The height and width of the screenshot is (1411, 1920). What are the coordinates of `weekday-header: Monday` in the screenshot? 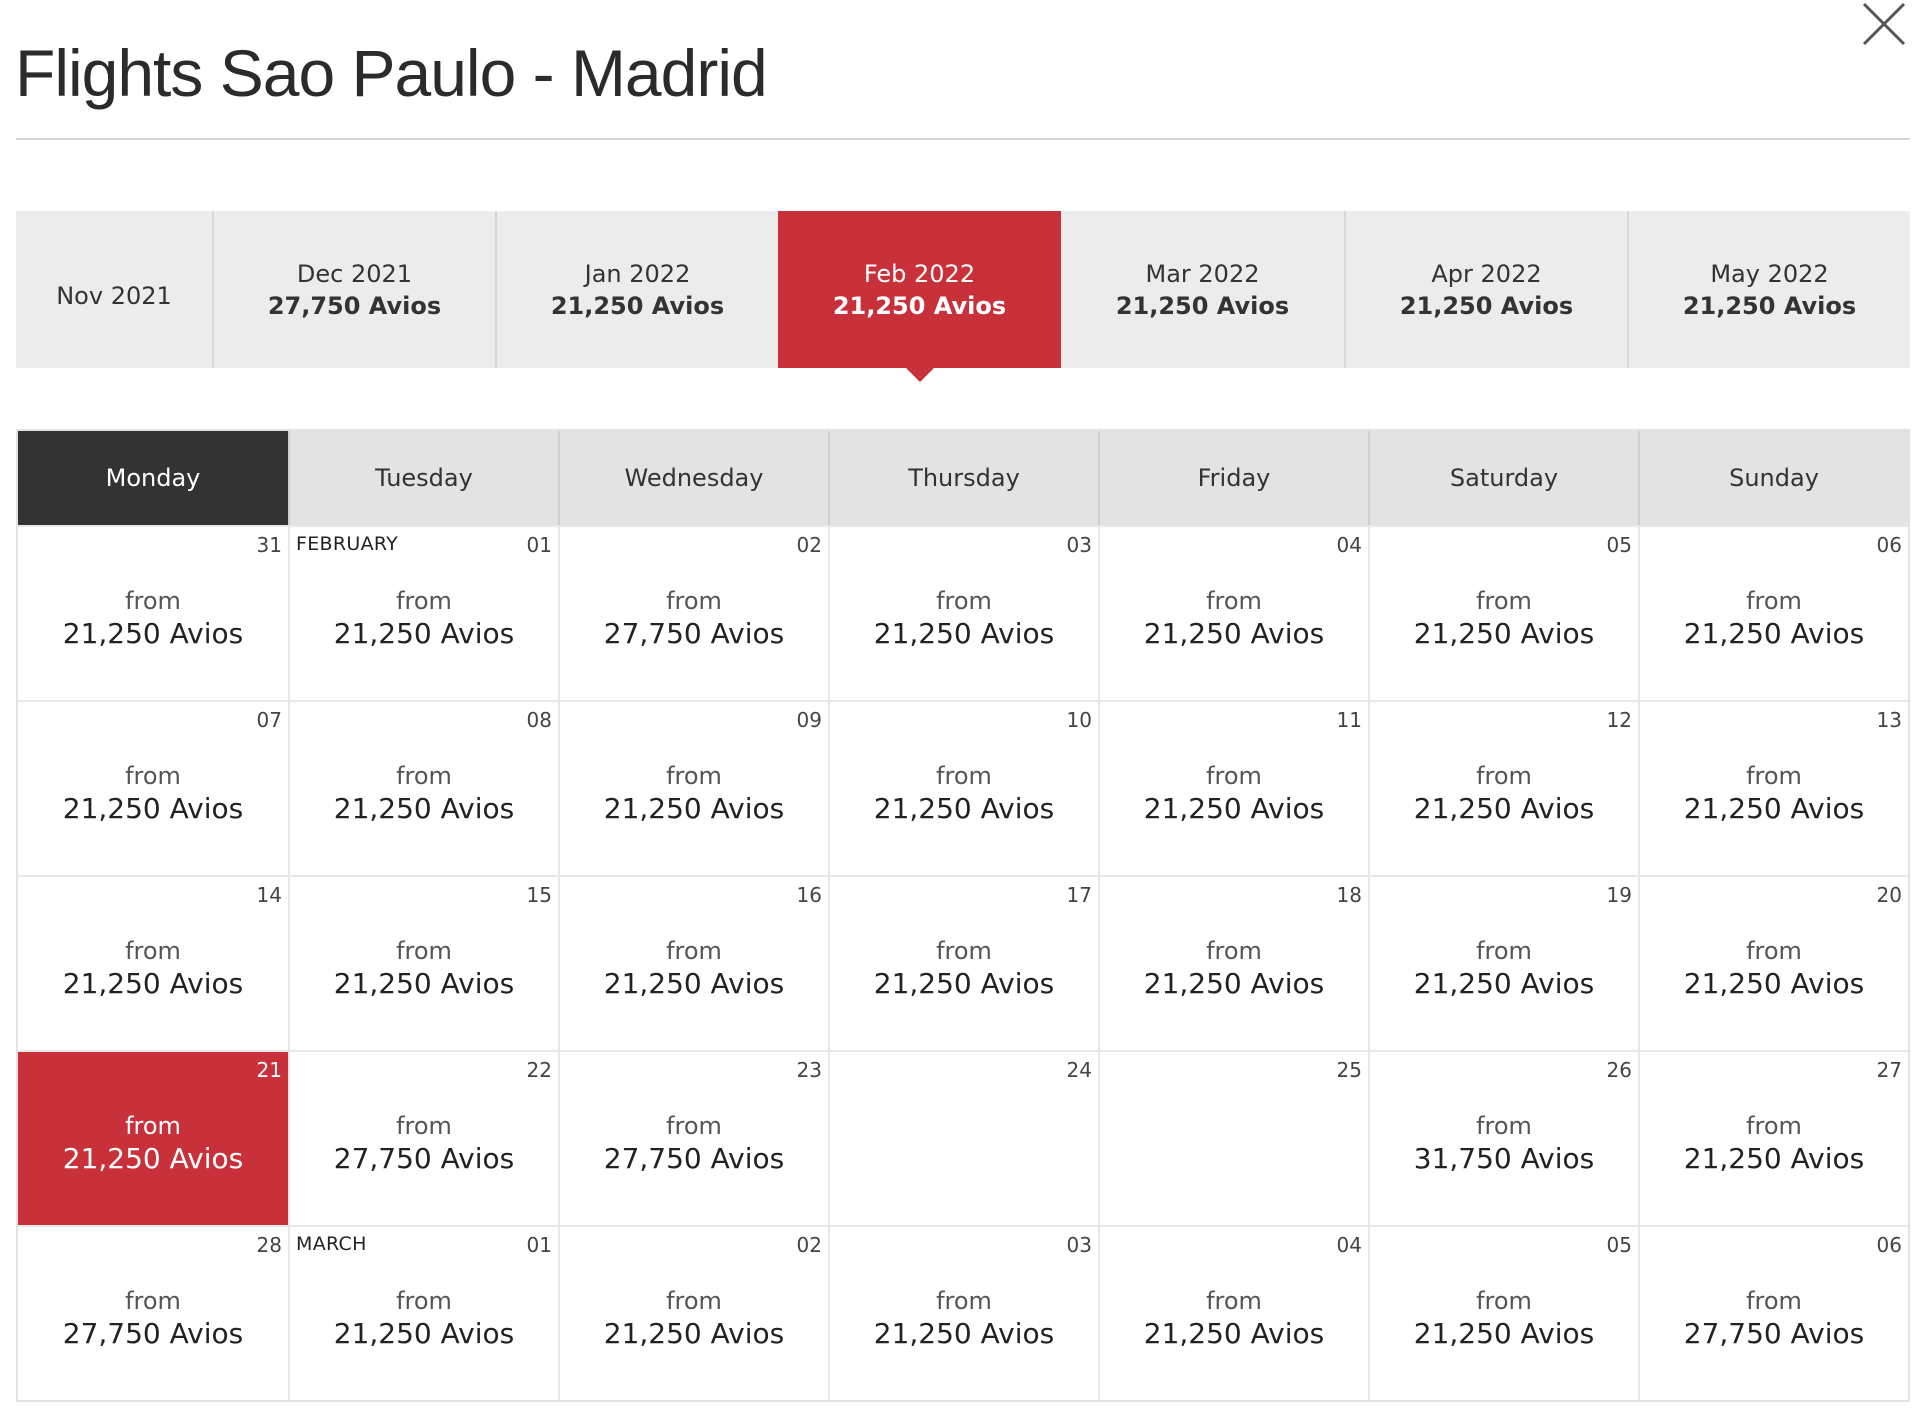 It's located at (153, 478).